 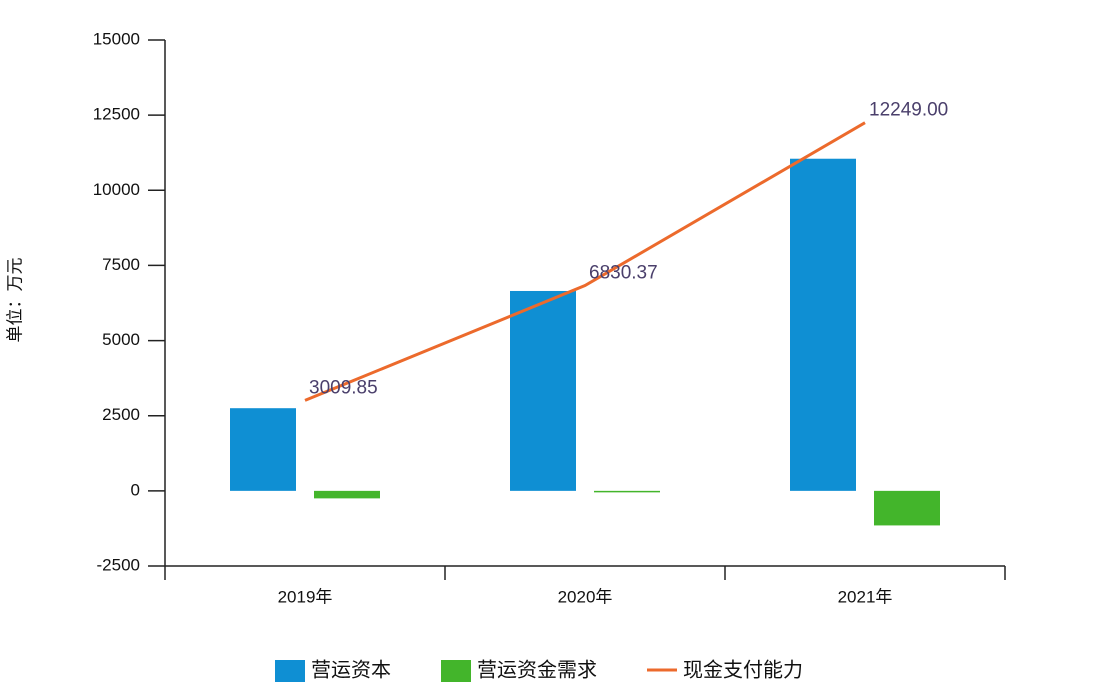 What do you see at coordinates (116, 114) in the screenshot?
I see `y-tick-label: 12500` at bounding box center [116, 114].